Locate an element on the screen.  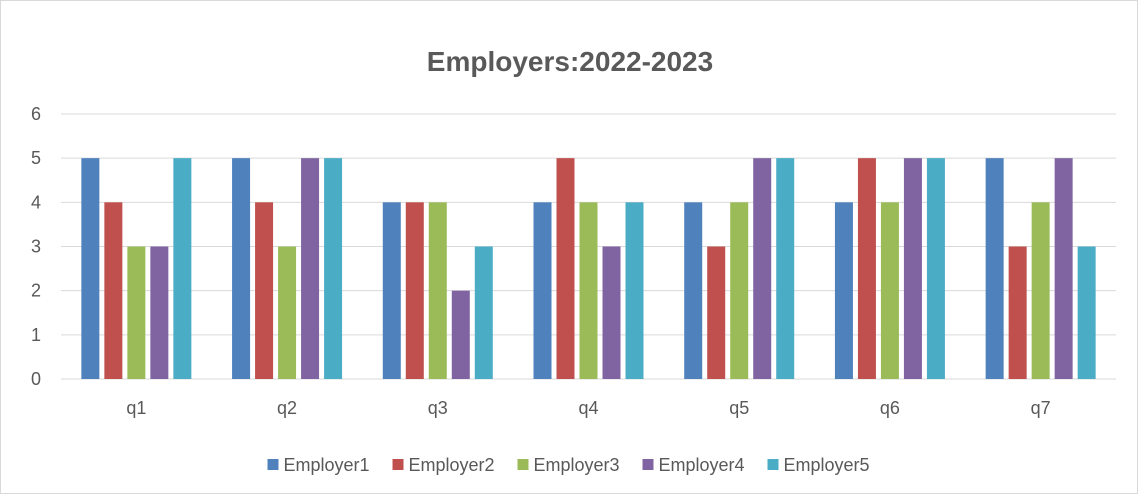
legend-label: Employer1 is located at coordinates (327, 465).